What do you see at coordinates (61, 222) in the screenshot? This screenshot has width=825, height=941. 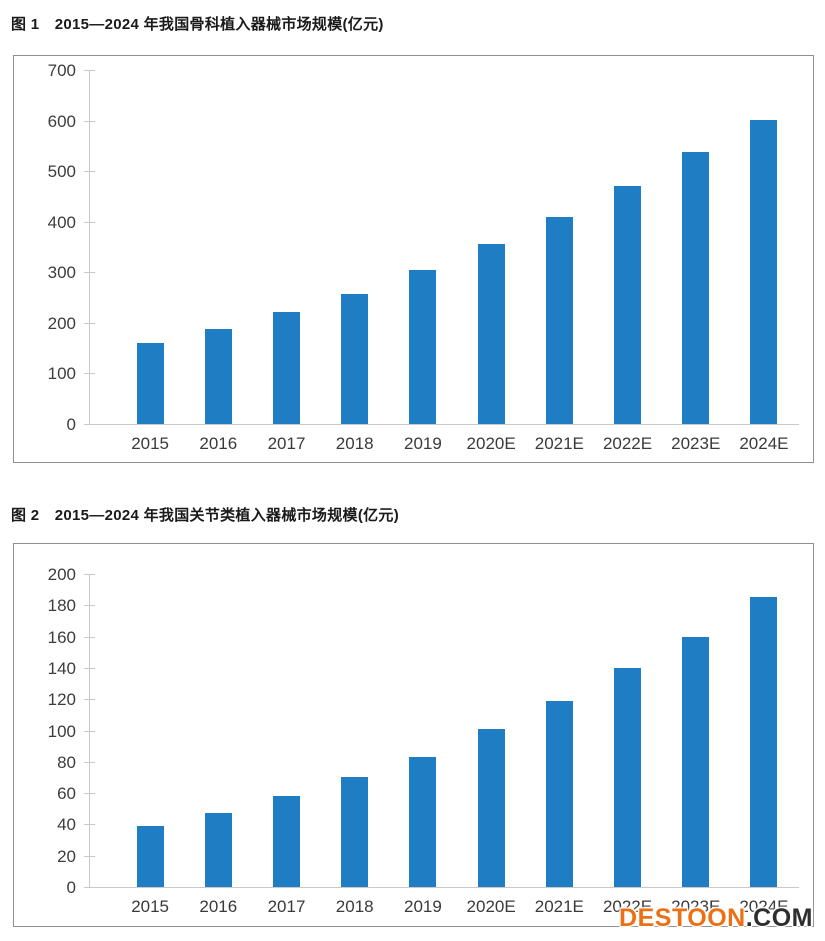 I see `y-tick-label: 400` at bounding box center [61, 222].